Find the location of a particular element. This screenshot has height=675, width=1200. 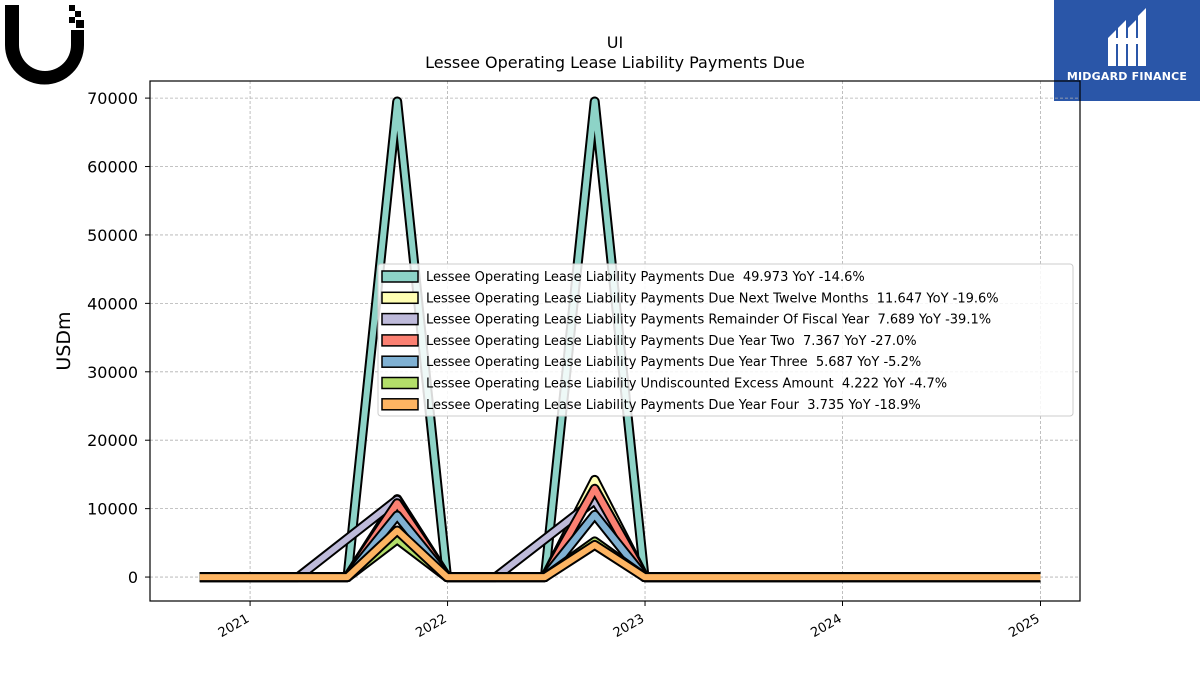

y-tick-label: 40000 is located at coordinates (112, 303).